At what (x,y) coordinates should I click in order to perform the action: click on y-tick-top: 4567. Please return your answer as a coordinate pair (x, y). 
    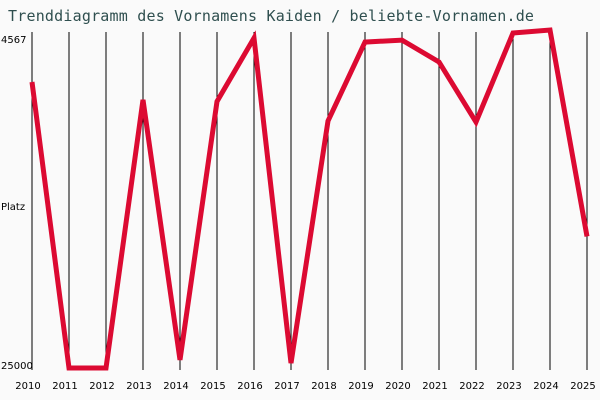
    Looking at the image, I should click on (14, 40).